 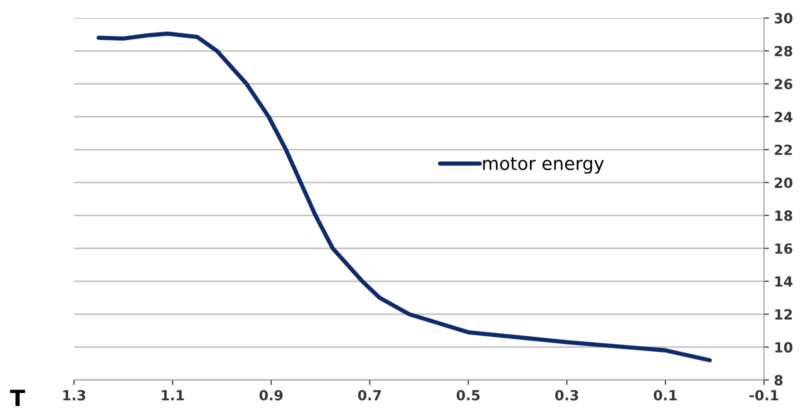 What do you see at coordinates (369, 395) in the screenshot?
I see `x-tick-label: 0.7` at bounding box center [369, 395].